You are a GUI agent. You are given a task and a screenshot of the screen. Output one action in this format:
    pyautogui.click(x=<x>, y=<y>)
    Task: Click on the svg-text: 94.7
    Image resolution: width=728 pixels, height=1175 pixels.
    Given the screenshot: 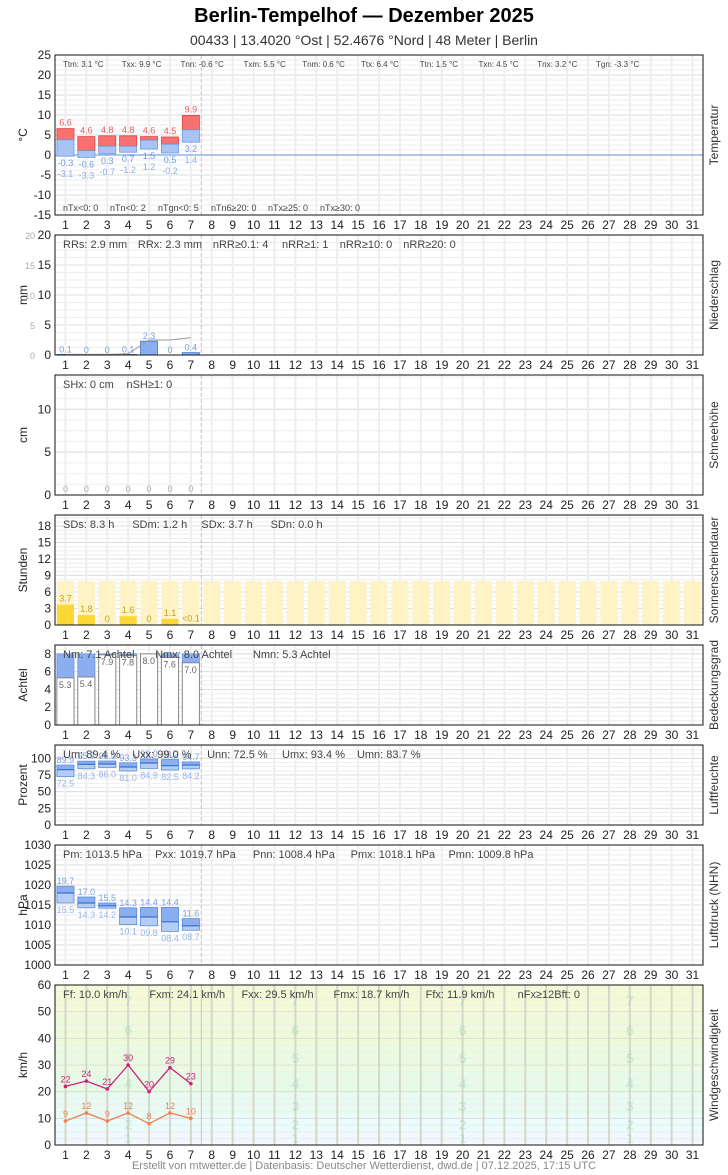 What is the action you would take?
    pyautogui.click(x=191, y=757)
    